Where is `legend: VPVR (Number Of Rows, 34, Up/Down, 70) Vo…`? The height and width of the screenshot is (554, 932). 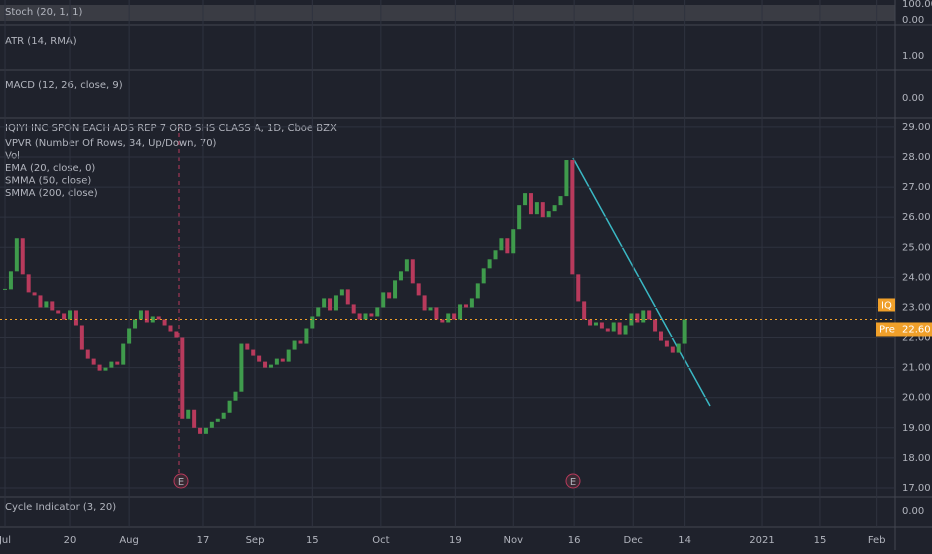 legend: VPVR (Number Of Rows, 34, Up/Down, 70) Vo… is located at coordinates (111, 168).